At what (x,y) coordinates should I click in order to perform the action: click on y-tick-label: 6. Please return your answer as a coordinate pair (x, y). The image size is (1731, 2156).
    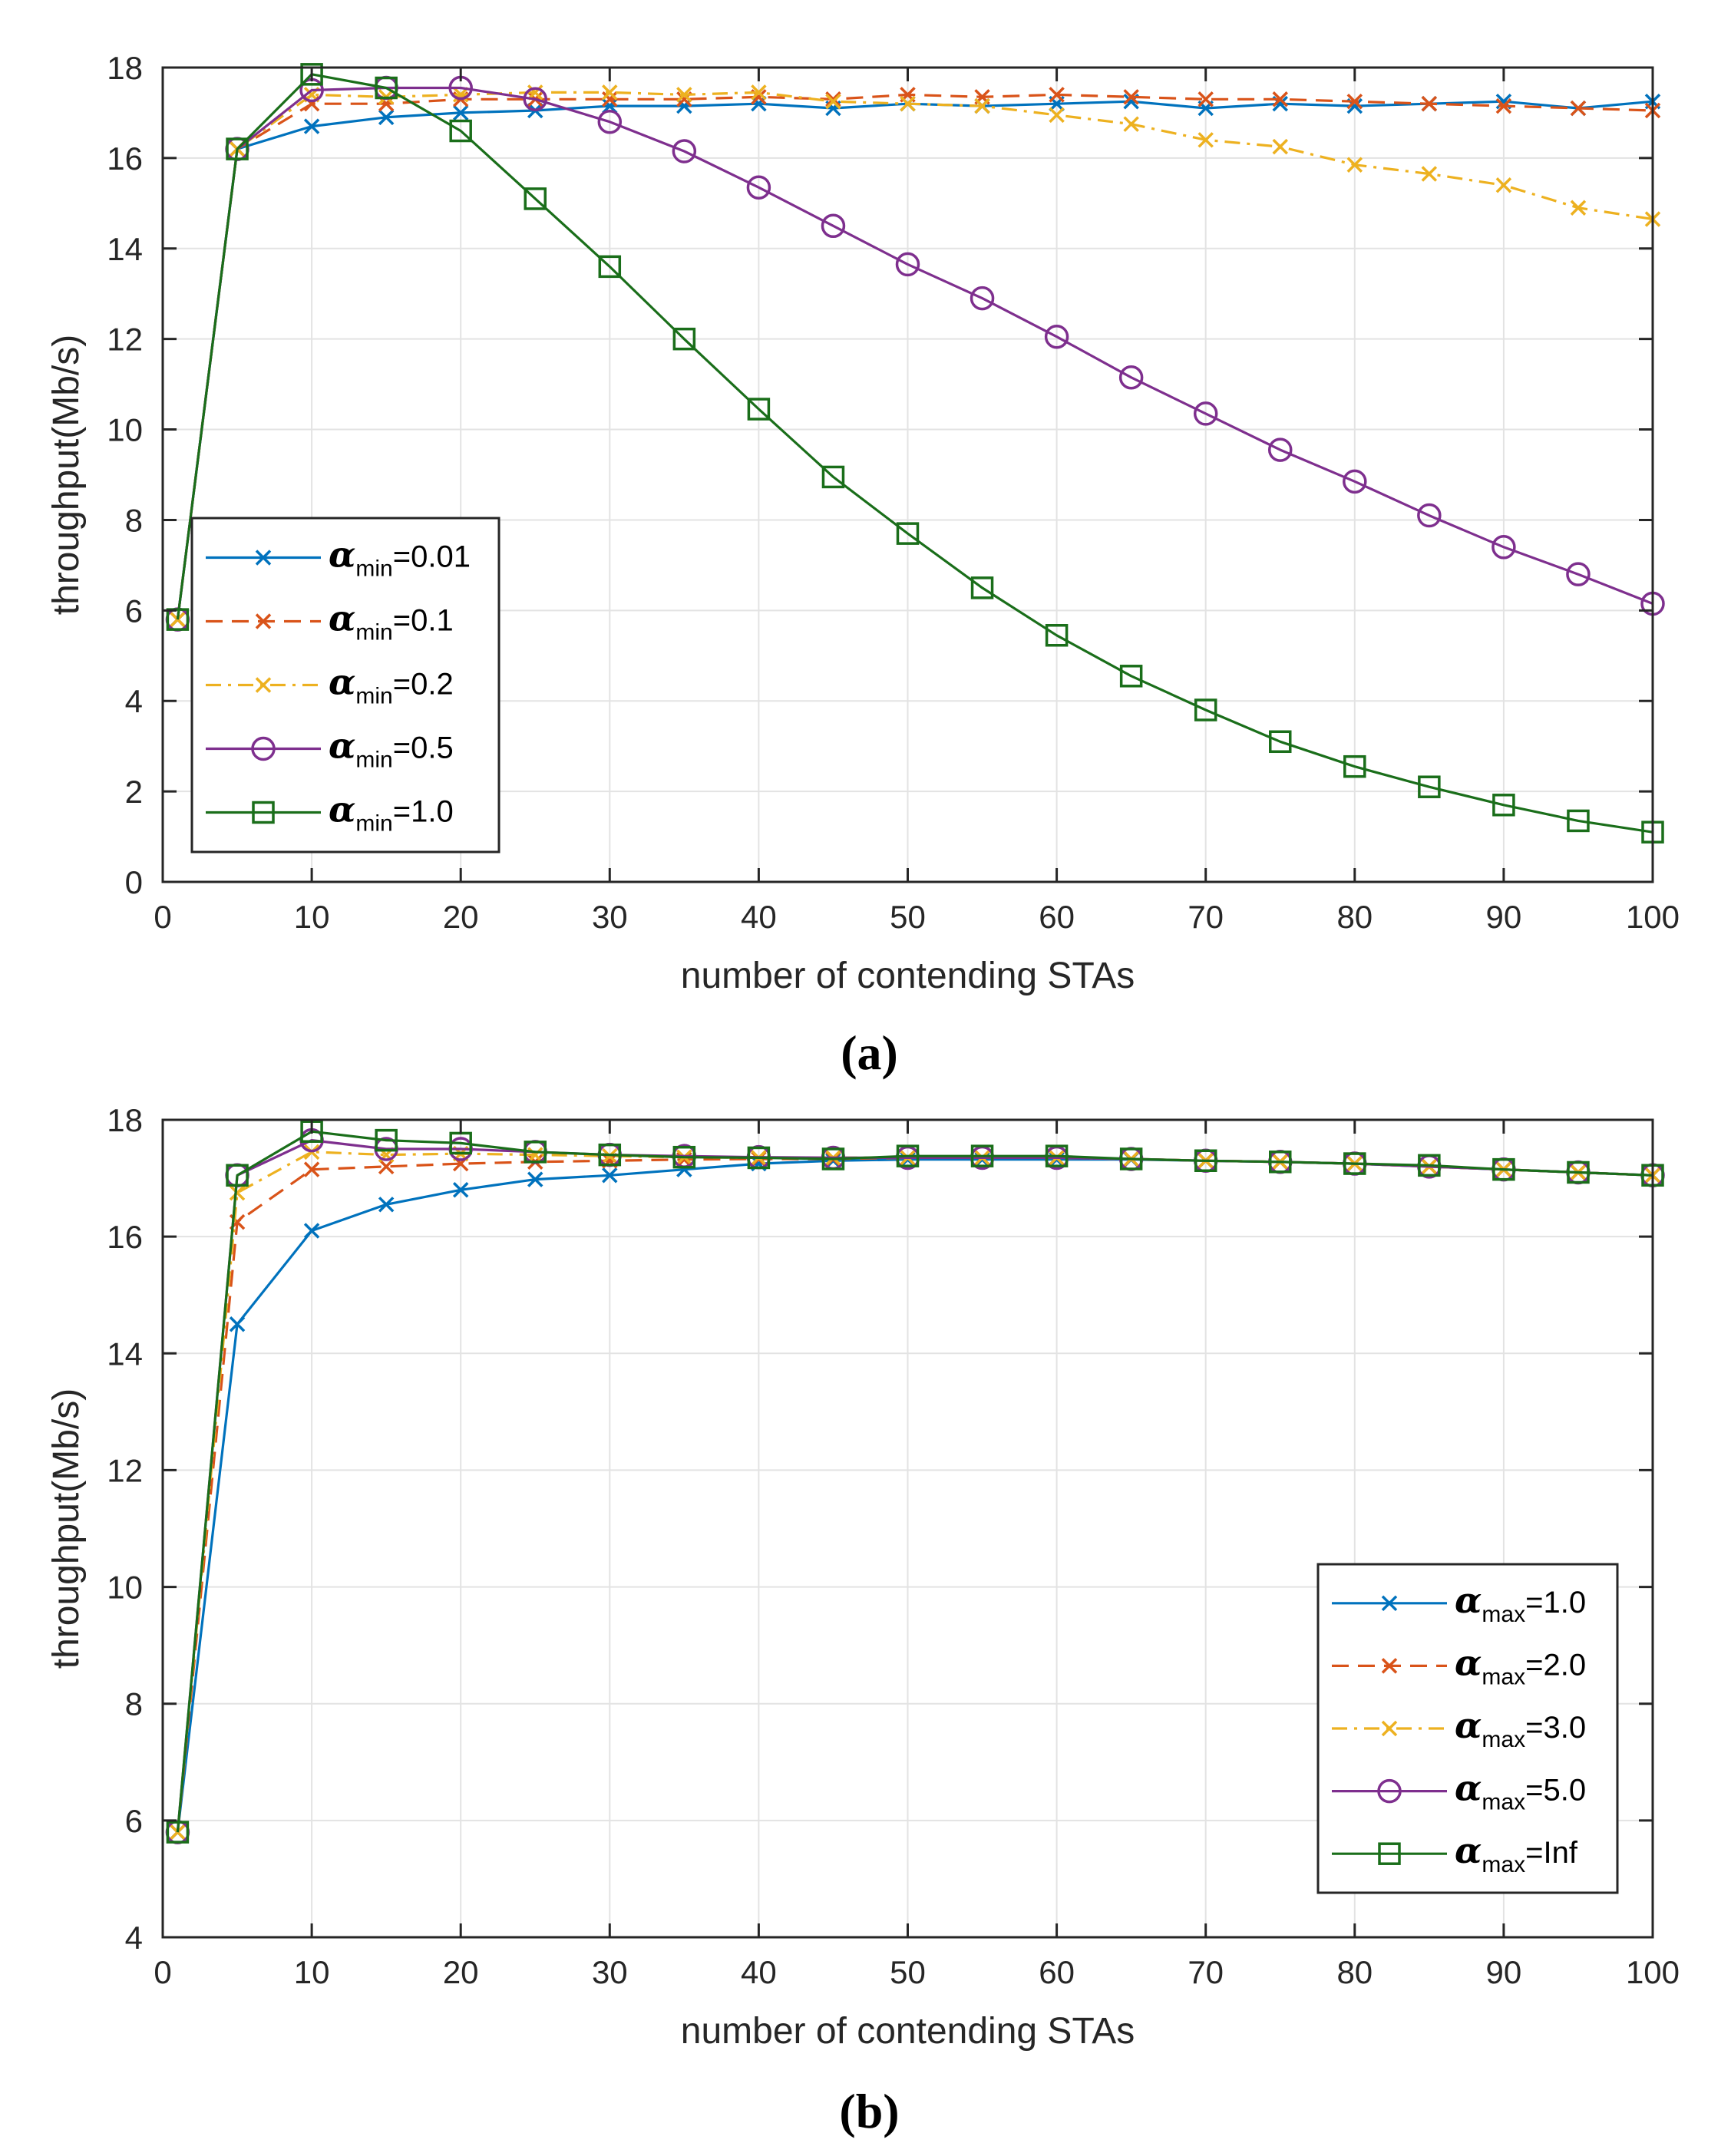
    Looking at the image, I should click on (134, 1821).